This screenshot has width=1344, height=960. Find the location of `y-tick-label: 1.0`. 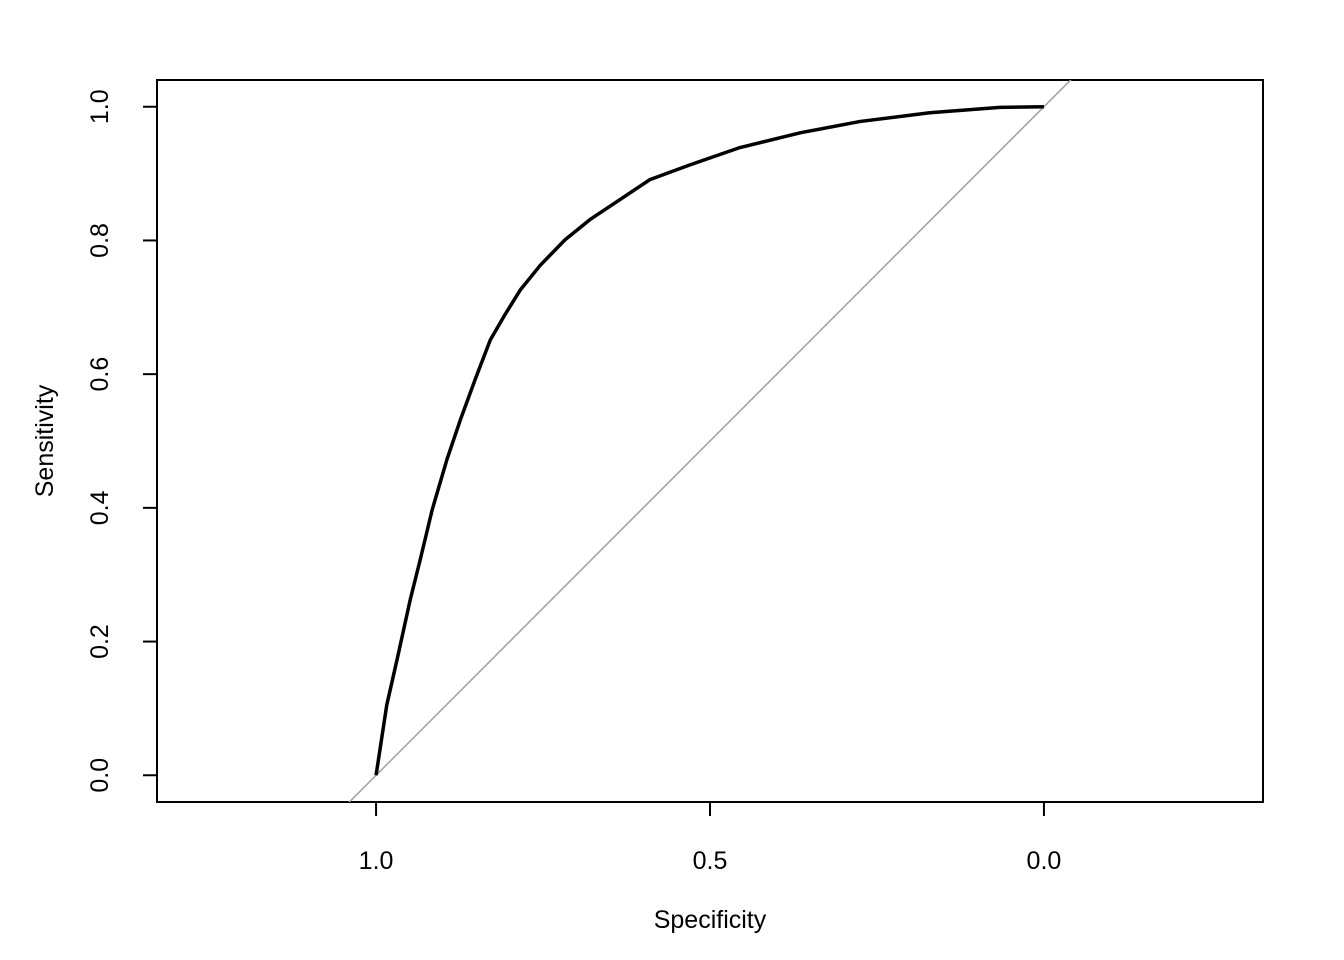

y-tick-label: 1.0 is located at coordinates (100, 106).